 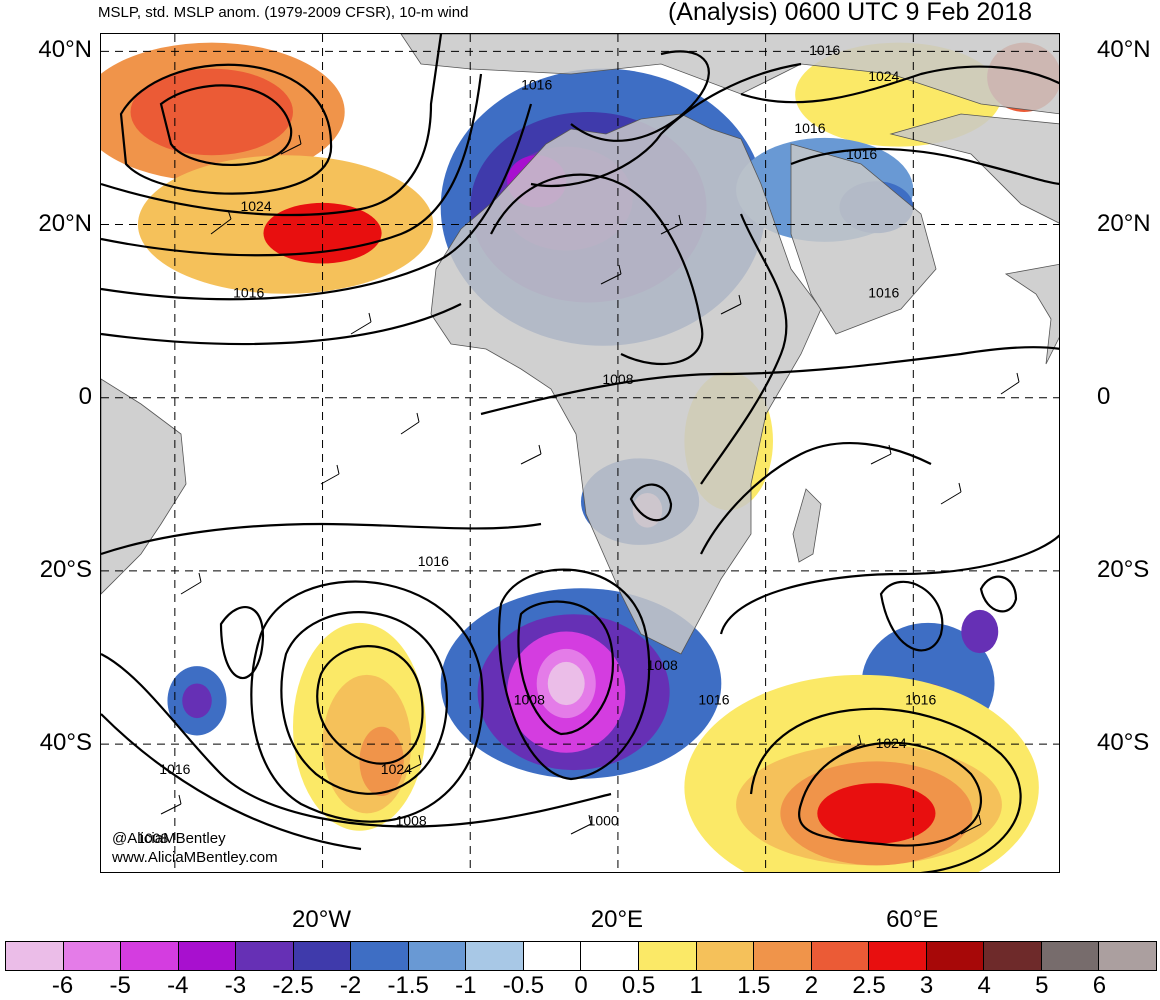 What do you see at coordinates (293, 985) in the screenshot?
I see `colorbar-tick-label: -2.5` at bounding box center [293, 985].